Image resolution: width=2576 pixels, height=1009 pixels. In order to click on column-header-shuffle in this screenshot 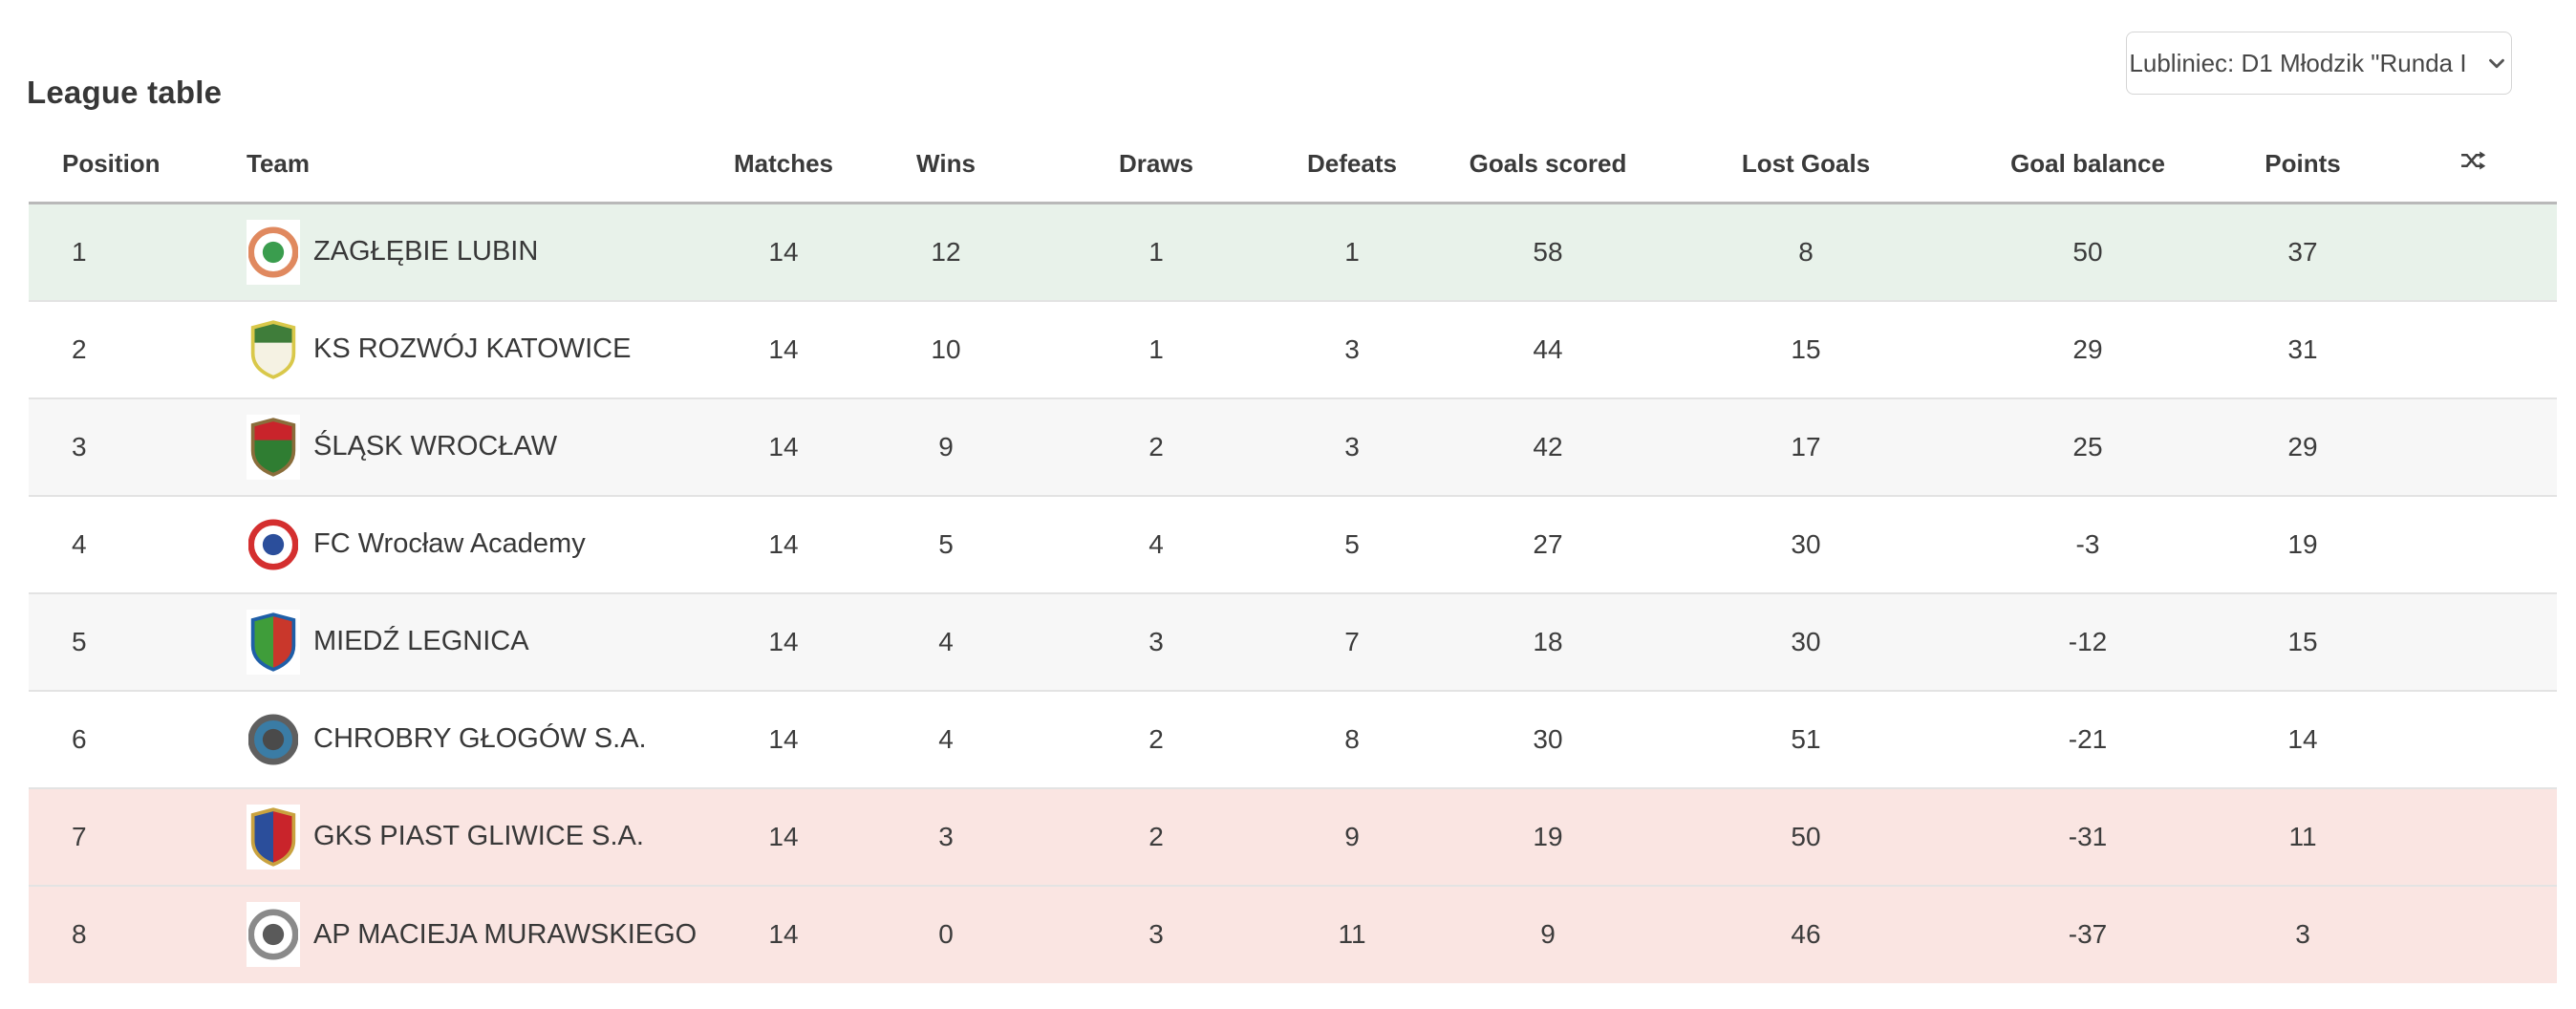, I will do `click(2473, 164)`.